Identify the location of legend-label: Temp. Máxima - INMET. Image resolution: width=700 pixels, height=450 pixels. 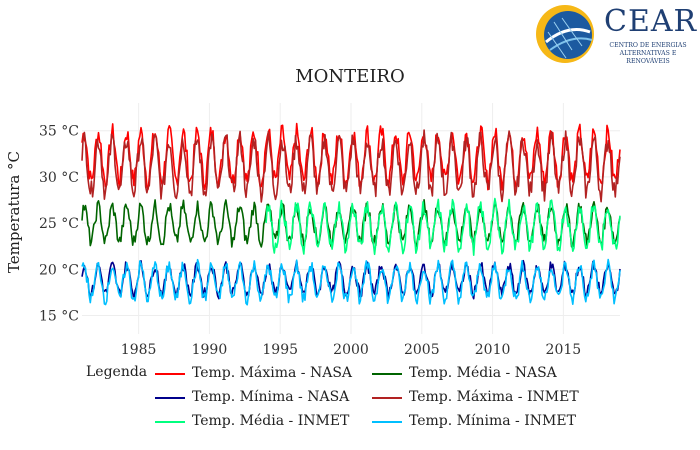
(494, 397).